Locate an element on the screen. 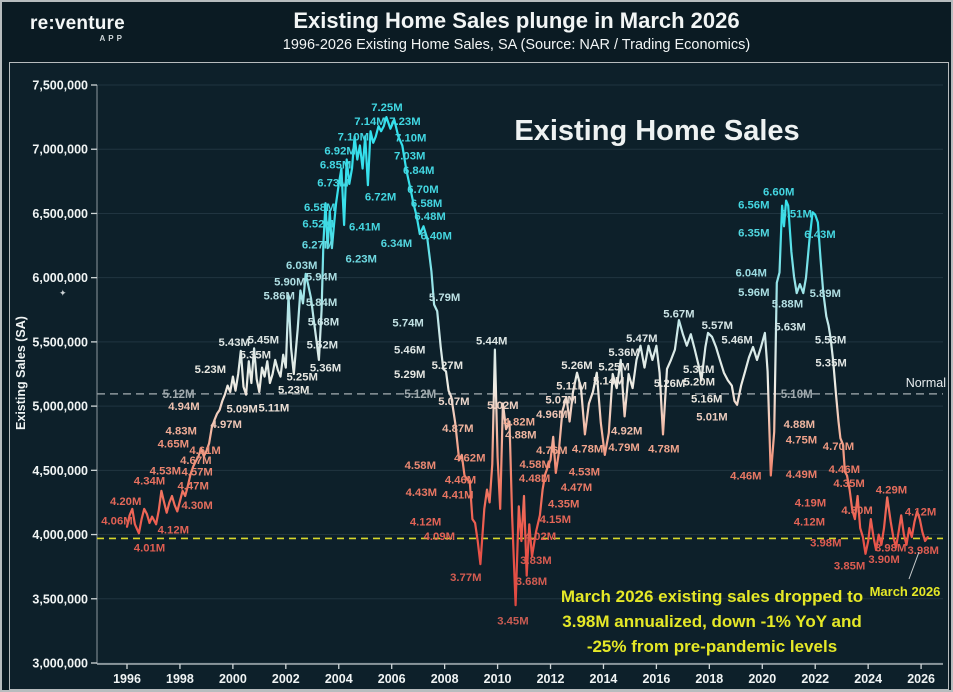  reventure-logo: re:venture APP is located at coordinates (77, 28).